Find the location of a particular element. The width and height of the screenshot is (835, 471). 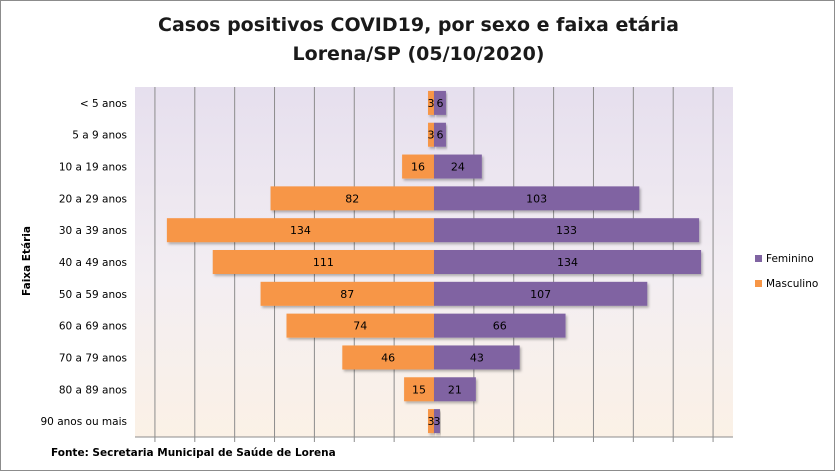

data-label-feminino: 21 is located at coordinates (455, 389).